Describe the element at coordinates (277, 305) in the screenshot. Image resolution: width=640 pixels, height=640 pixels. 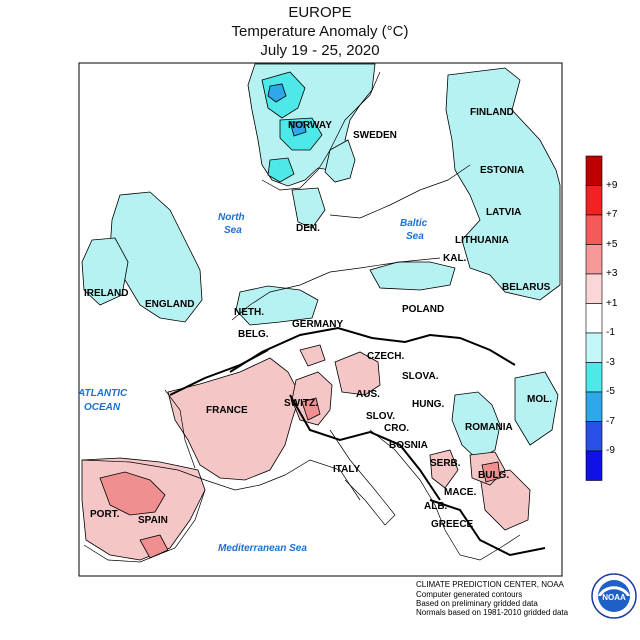
I see `cold-area-neth-germany` at that location.